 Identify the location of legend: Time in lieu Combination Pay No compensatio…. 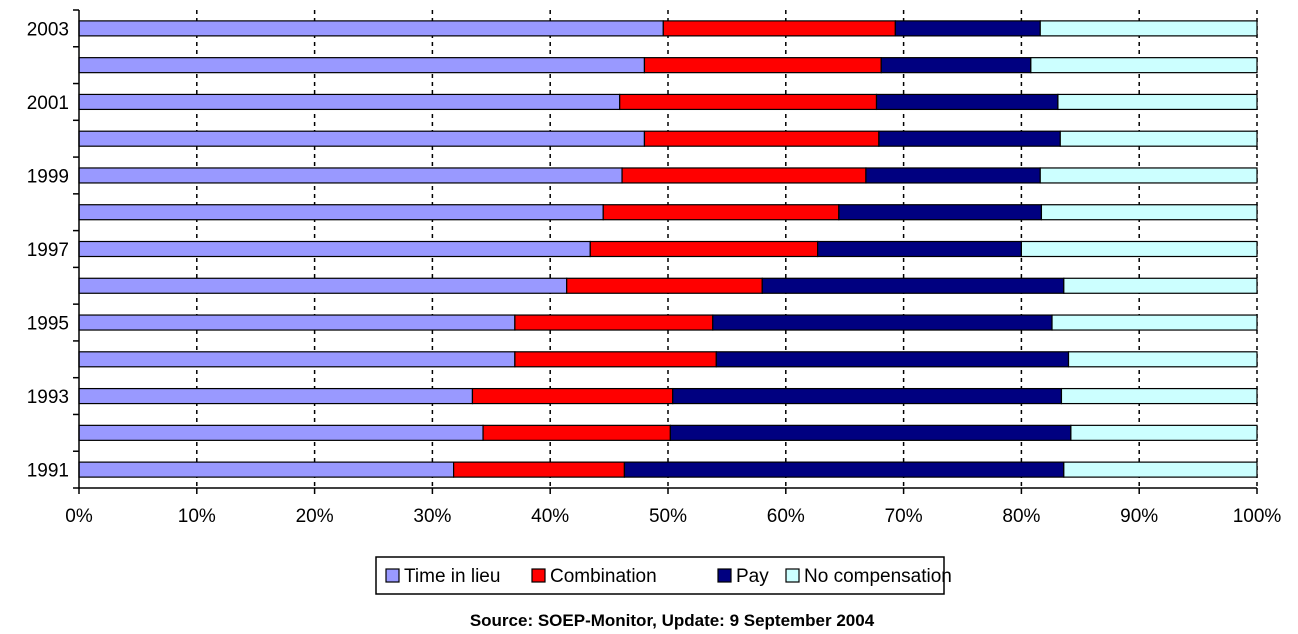
(663, 575).